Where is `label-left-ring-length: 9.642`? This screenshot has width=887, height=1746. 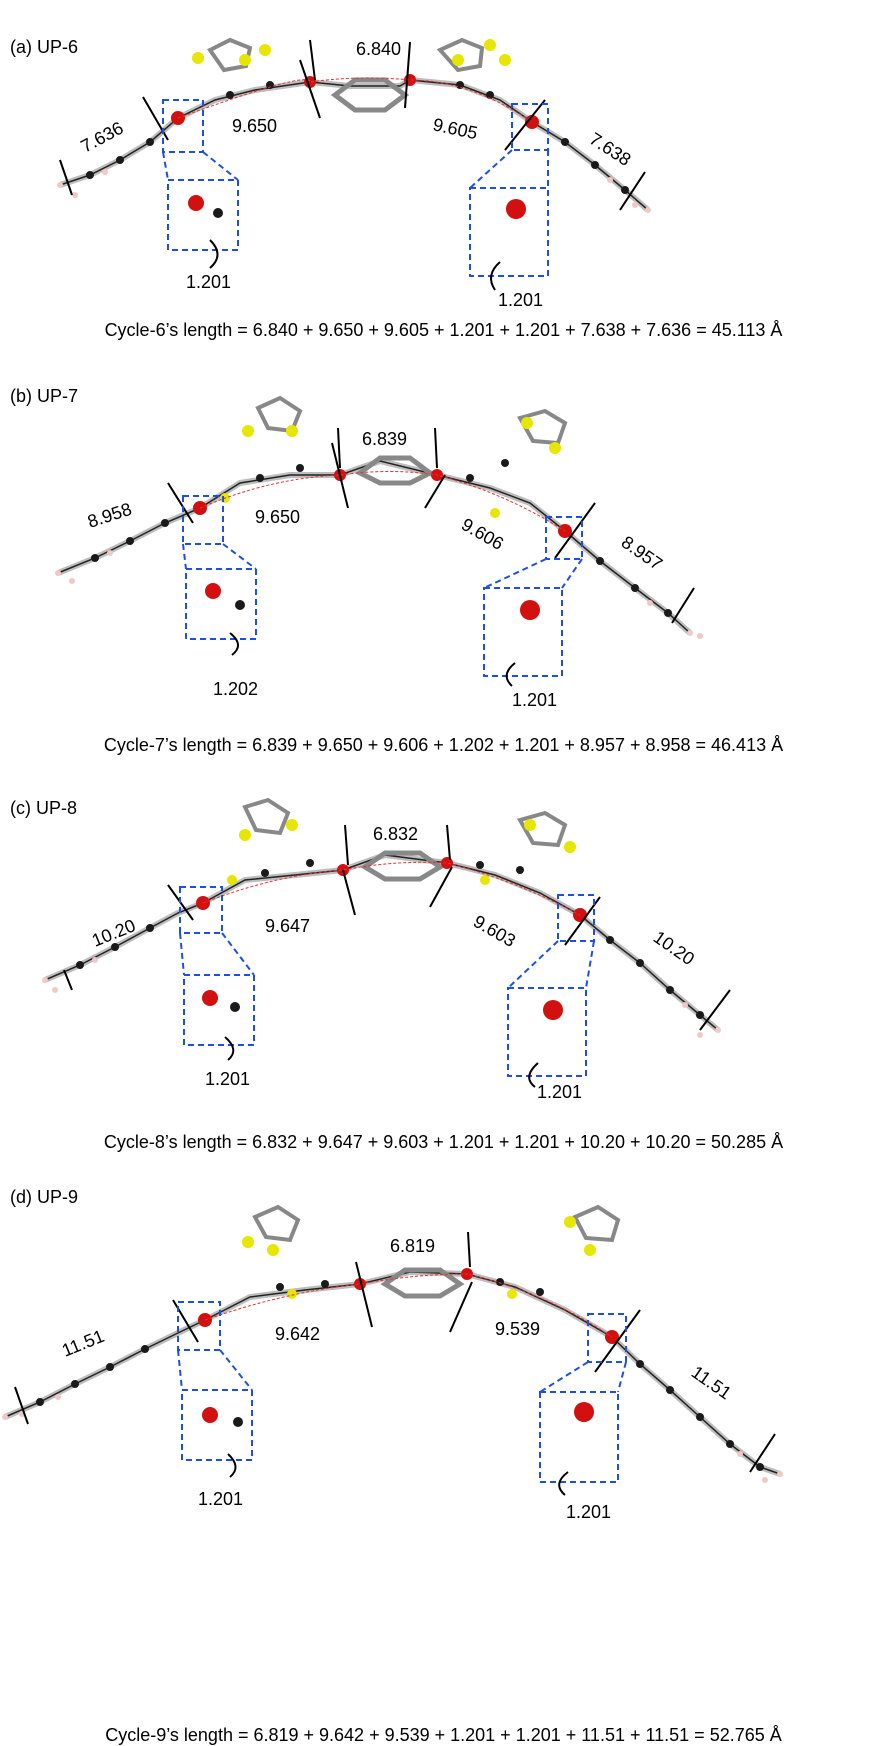 label-left-ring-length: 9.642 is located at coordinates (297, 1334).